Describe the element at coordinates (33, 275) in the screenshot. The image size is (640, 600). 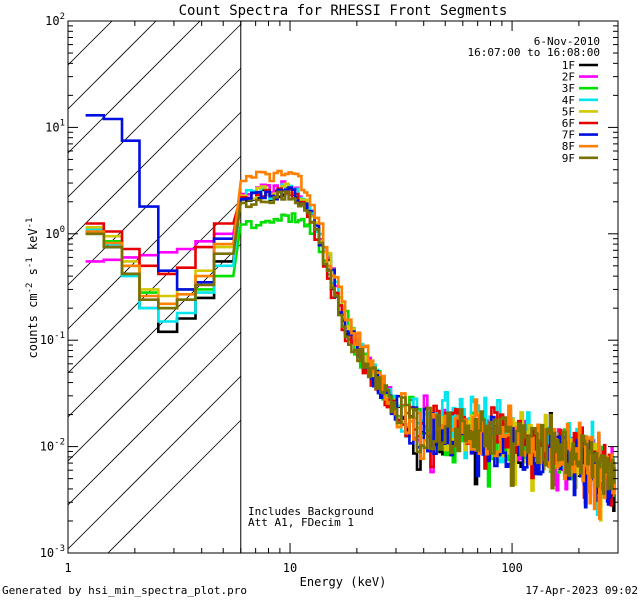
I see `y-axis-label-mid1: s` at that location.